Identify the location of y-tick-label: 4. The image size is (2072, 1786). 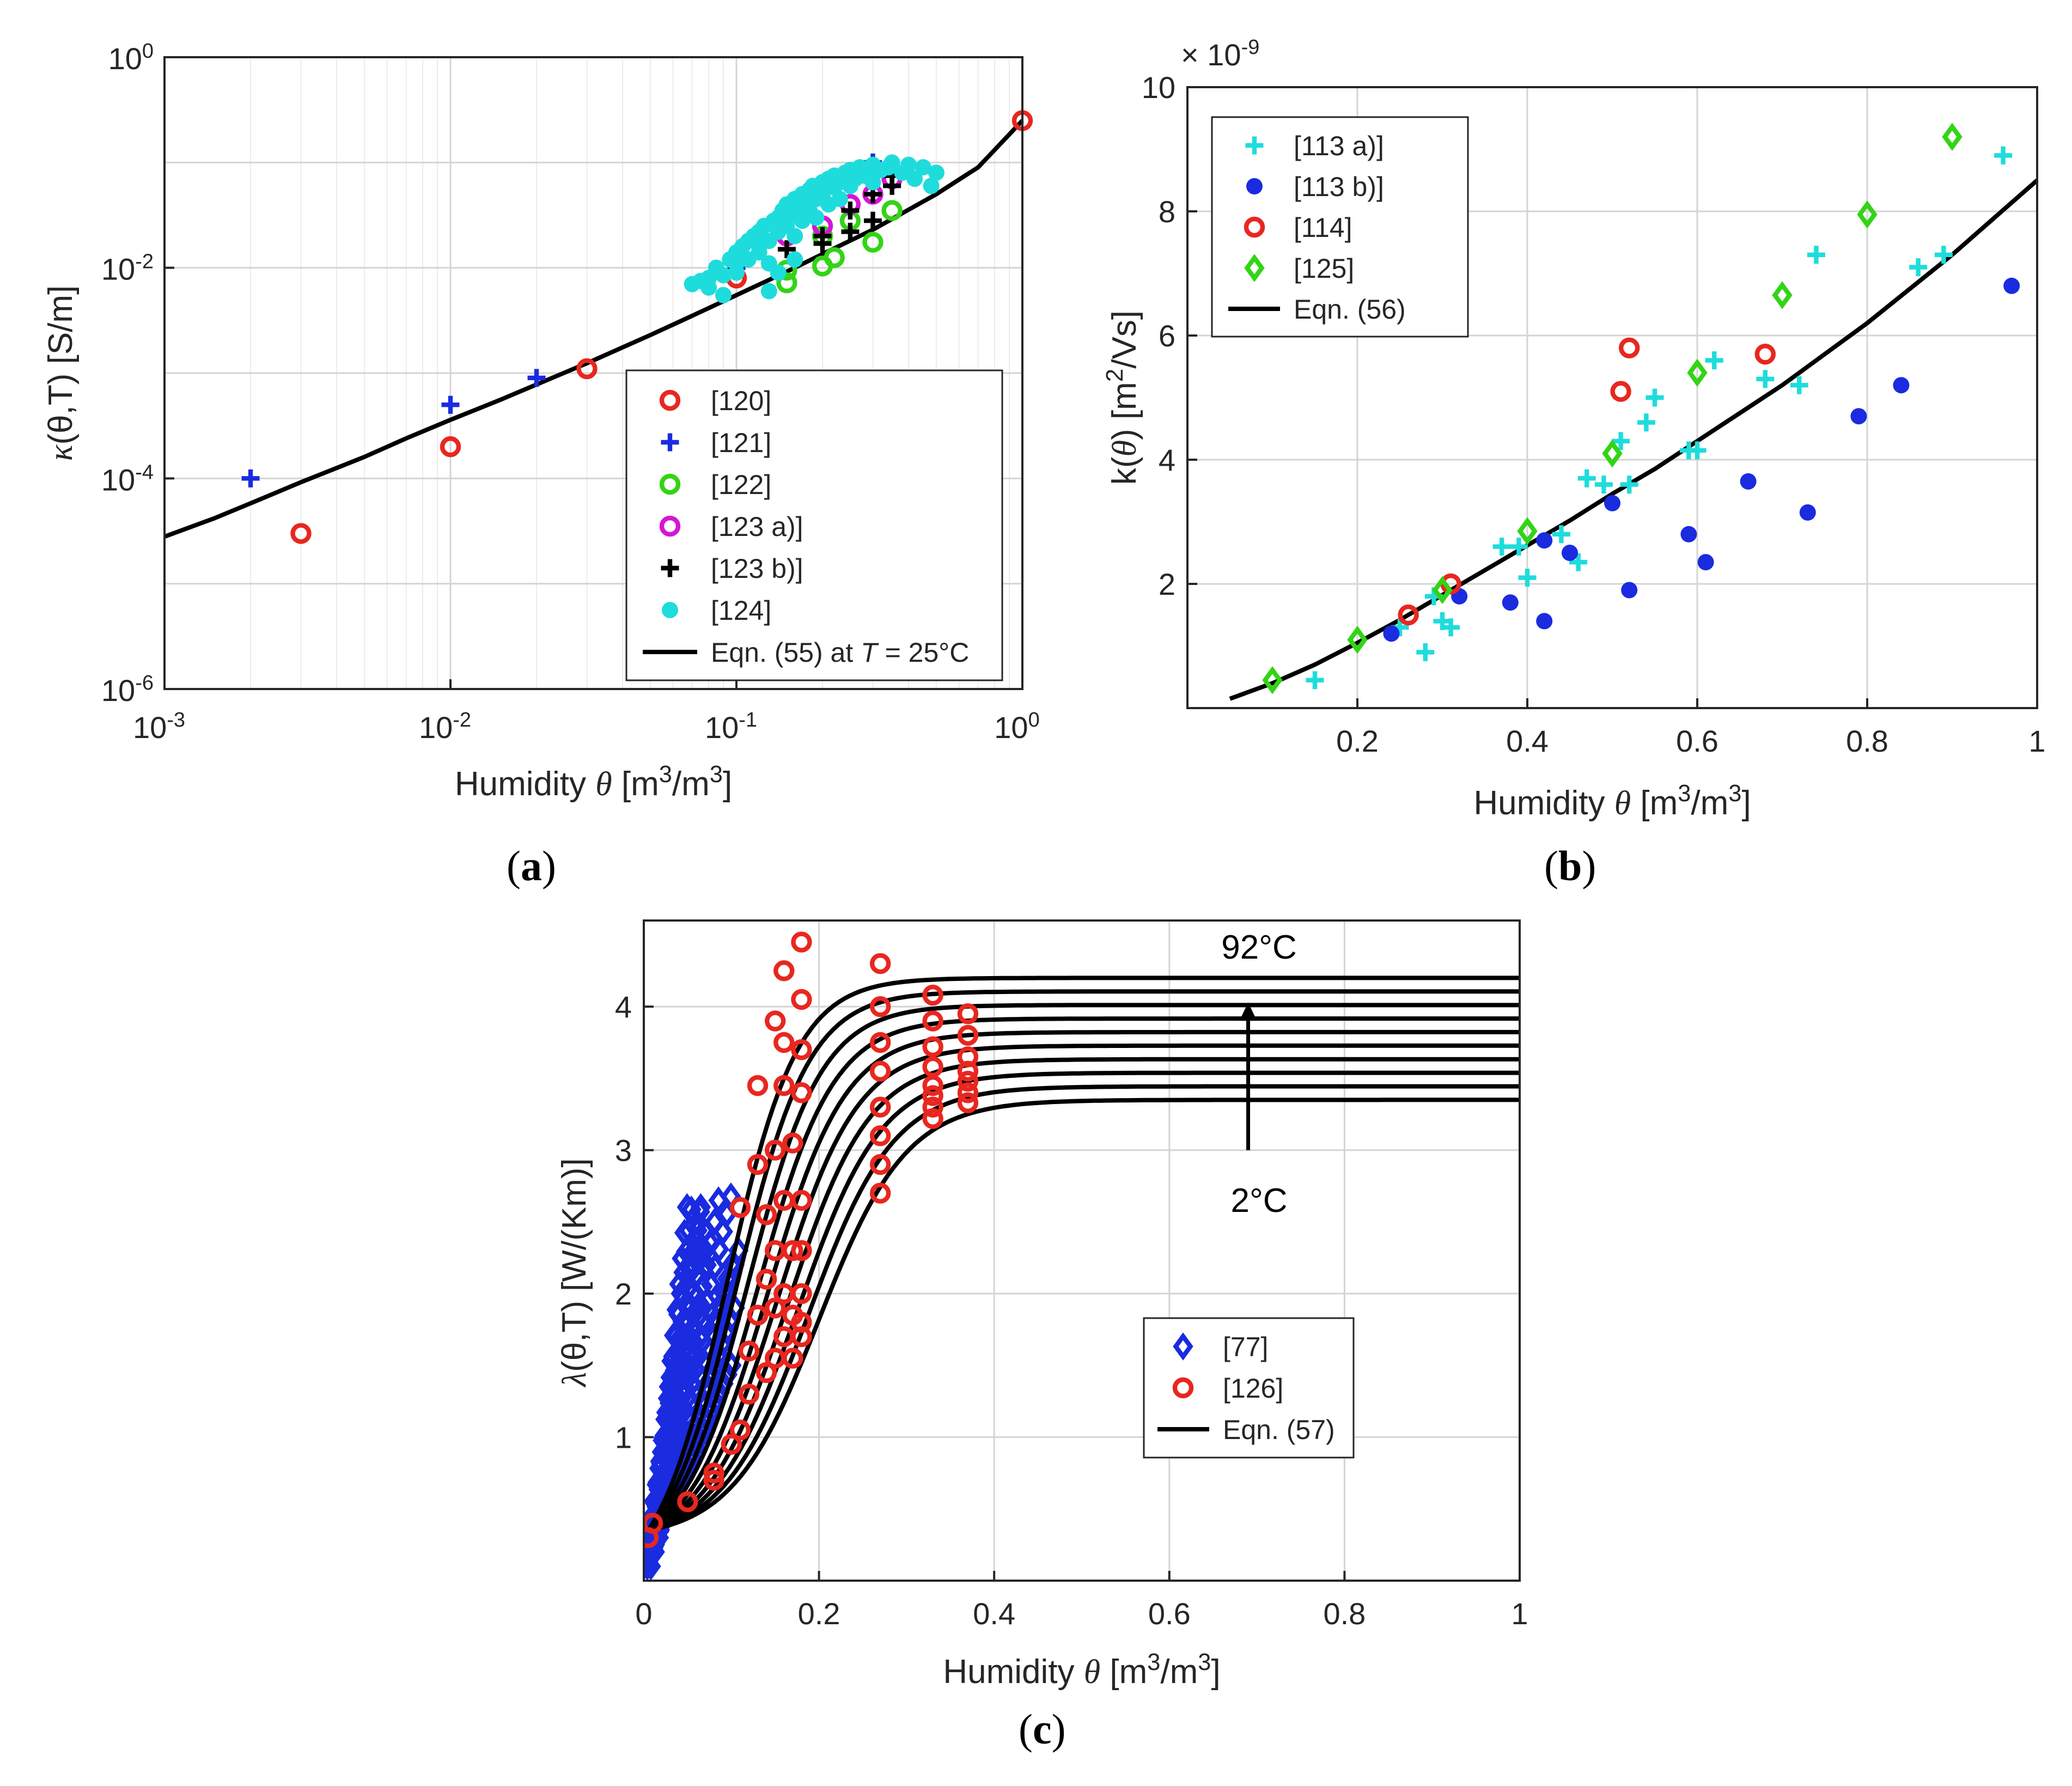
(1167, 460).